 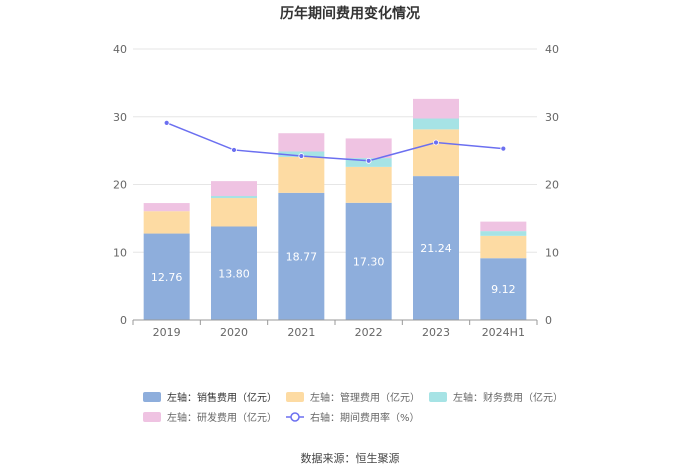 I want to click on legend-item-0: 左轴：销售费用（亿元）, so click(x=210, y=397).